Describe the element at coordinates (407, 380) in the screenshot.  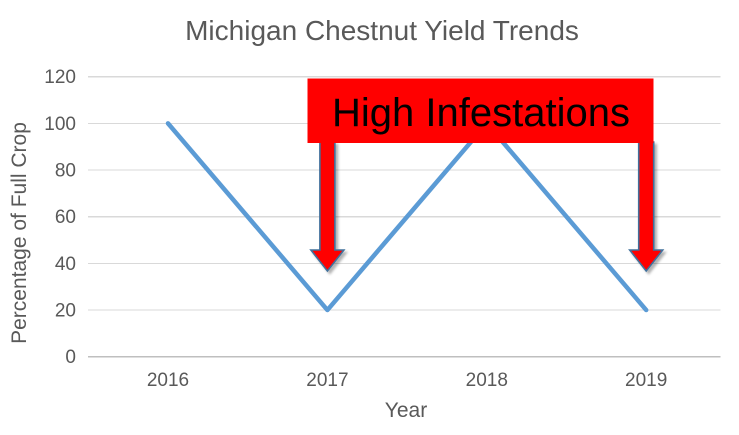
I see `x-axis-tick-labels: 2016 2017 2018 2019` at that location.